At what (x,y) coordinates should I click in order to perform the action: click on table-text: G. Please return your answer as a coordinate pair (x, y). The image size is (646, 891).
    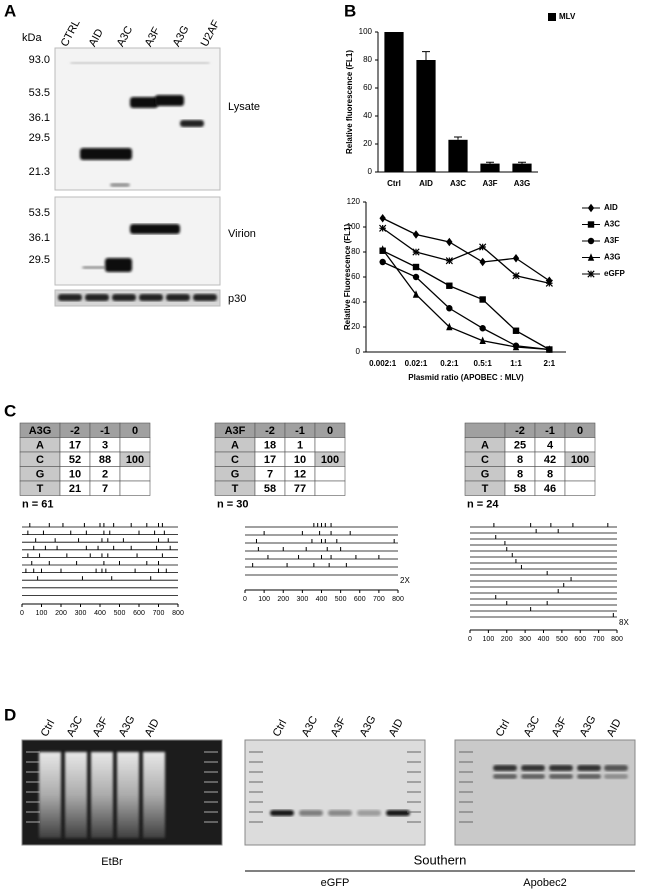
    Looking at the image, I should click on (485, 475).